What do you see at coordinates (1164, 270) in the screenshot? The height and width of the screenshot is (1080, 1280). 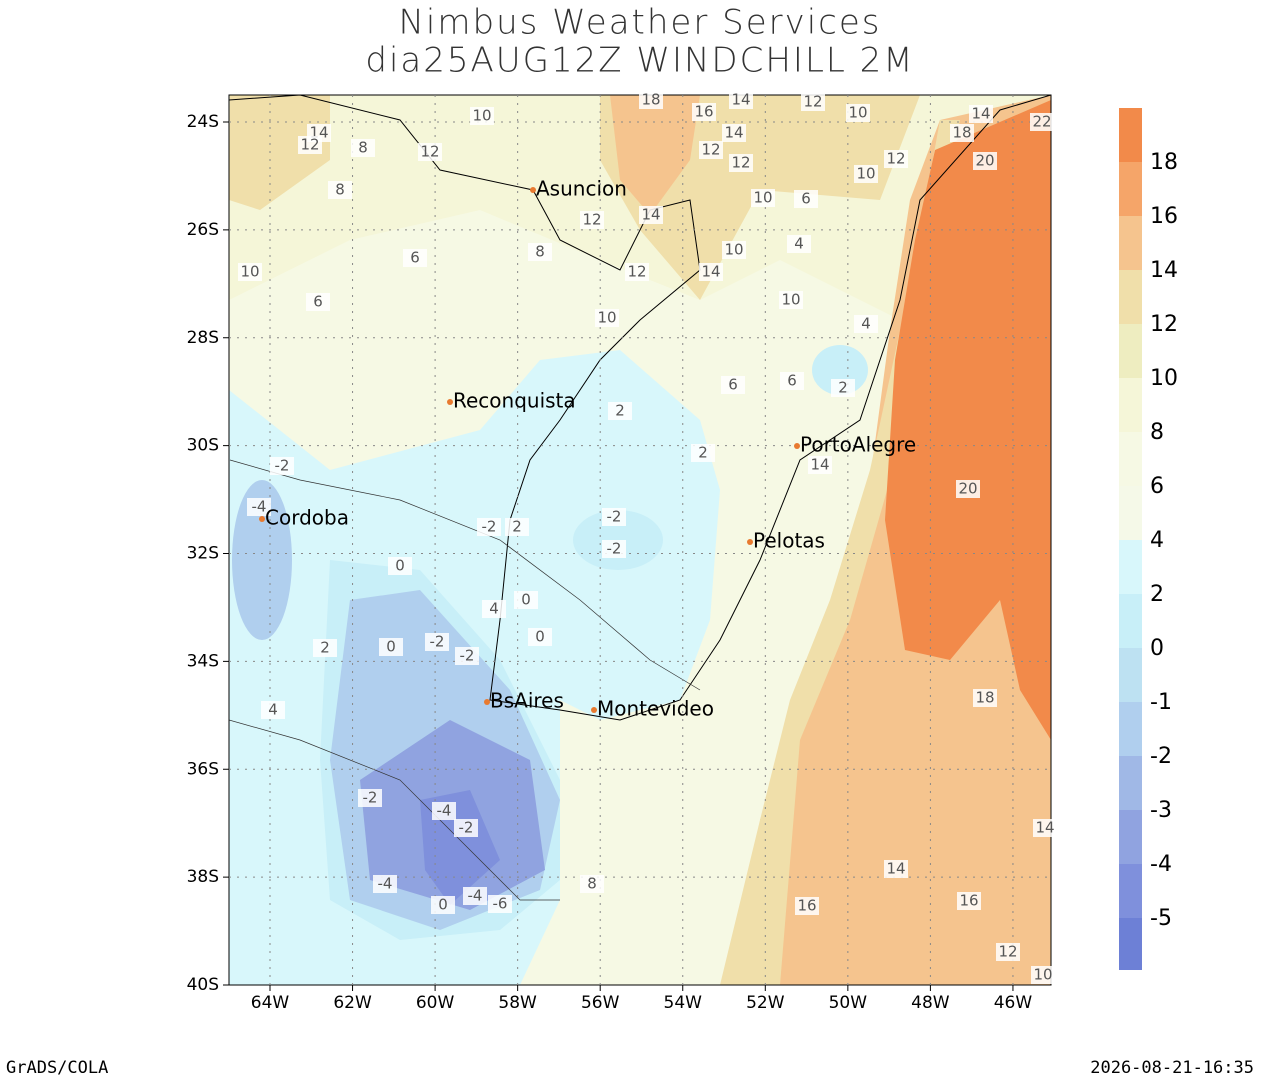 I see `colorbar-label: 14` at bounding box center [1164, 270].